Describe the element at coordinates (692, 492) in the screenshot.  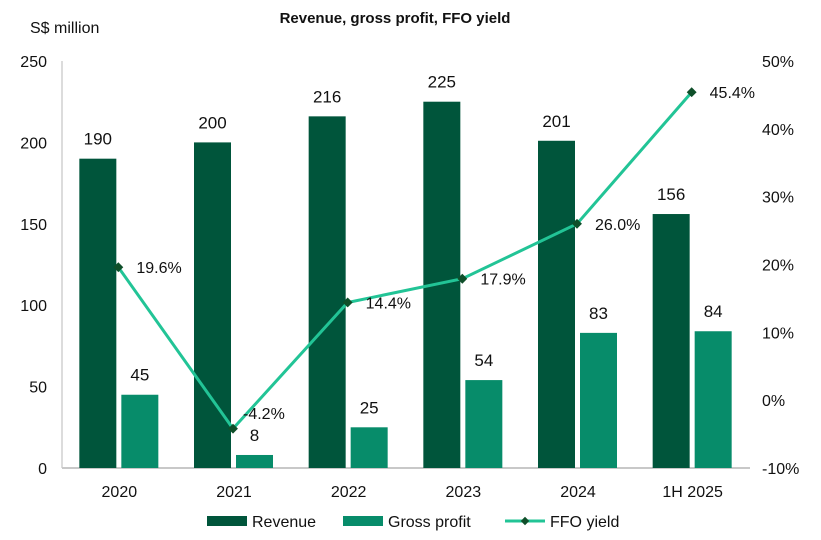
I see `x-tick-label: 1H 2025` at that location.